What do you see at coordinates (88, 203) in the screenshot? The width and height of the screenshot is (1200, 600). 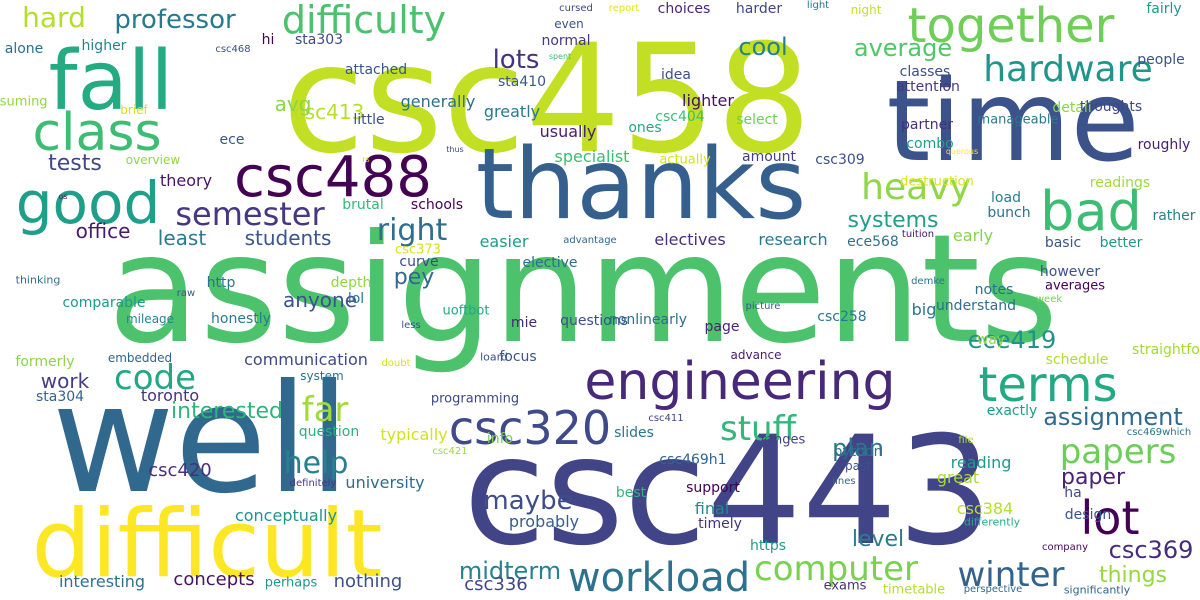 I see `word-good: good` at bounding box center [88, 203].